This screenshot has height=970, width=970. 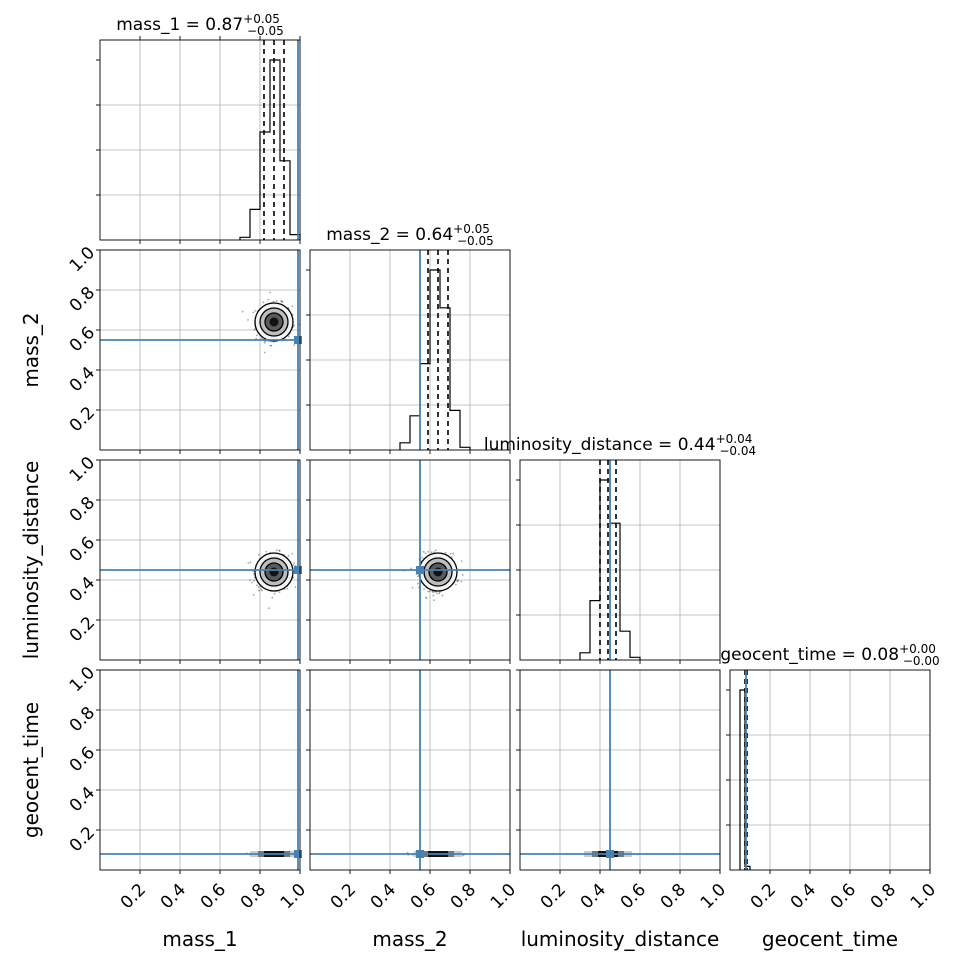 What do you see at coordinates (199, 939) in the screenshot?
I see `xaxis-label-mass_1: mass_1` at bounding box center [199, 939].